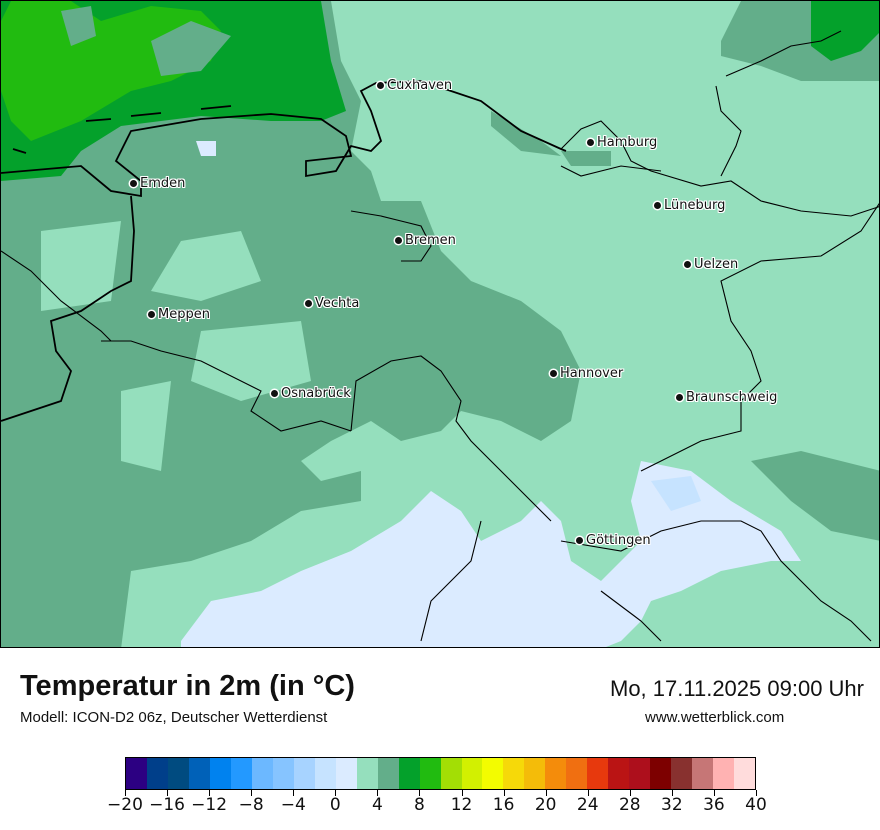 This screenshot has width=880, height=830. Describe the element at coordinates (672, 805) in the screenshot. I see `colorbar-tick-label: 32` at that location.